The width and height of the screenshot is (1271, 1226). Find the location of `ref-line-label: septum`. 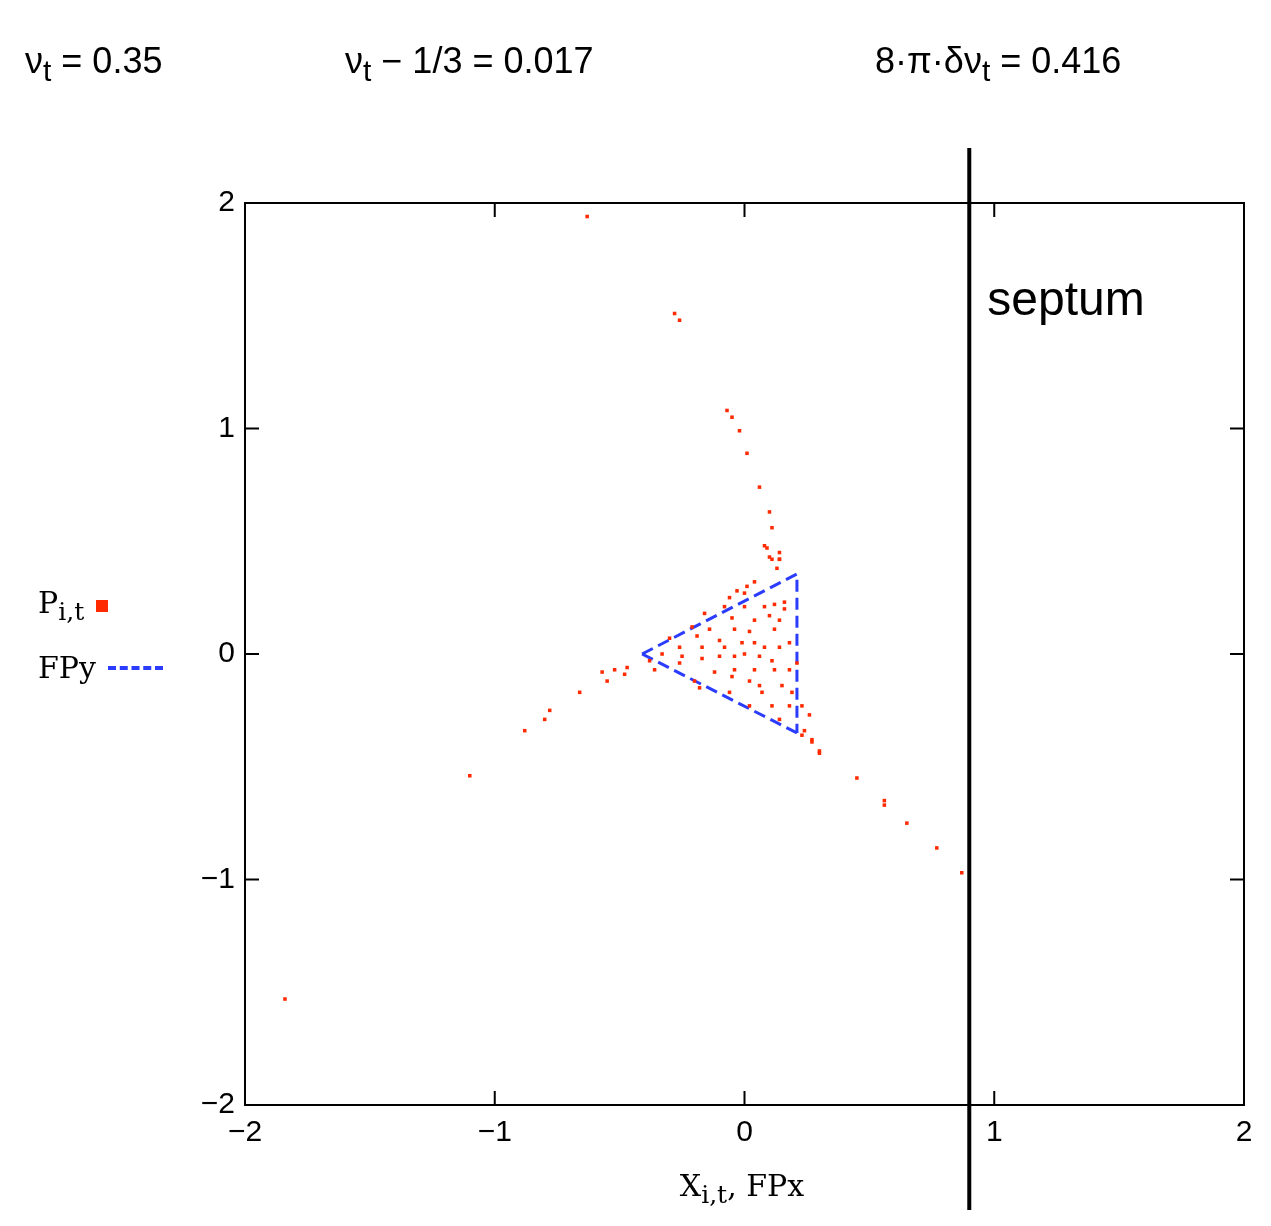

ref-line-label: septum is located at coordinates (1066, 299).